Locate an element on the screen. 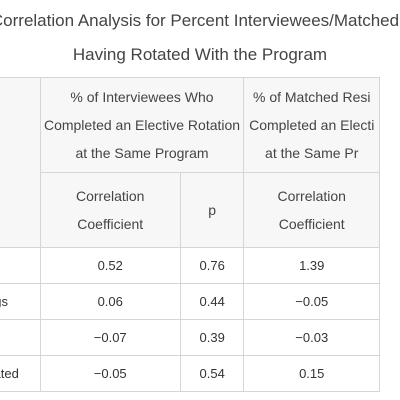  coef-label-1: Coefficient is located at coordinates (110, 224).